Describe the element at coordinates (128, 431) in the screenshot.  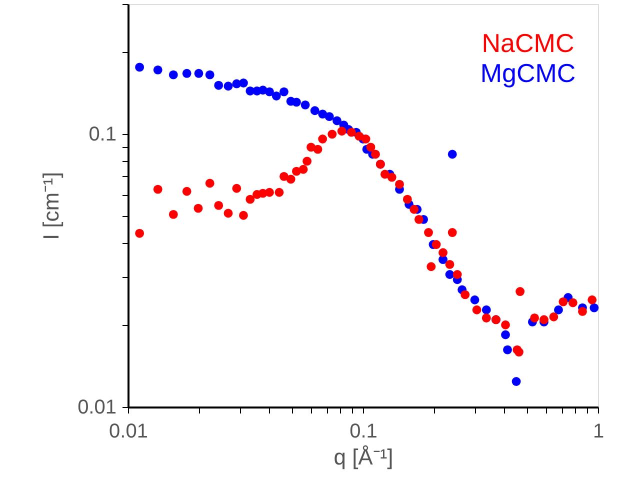
I see `x-tick-label: 0.01` at that location.